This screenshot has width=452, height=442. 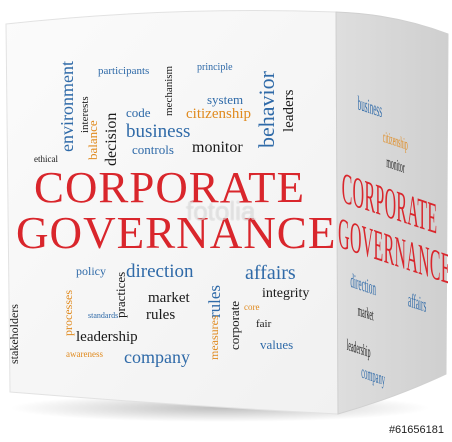 What do you see at coordinates (111, 139) in the screenshot?
I see `word-decision: decision` at bounding box center [111, 139].